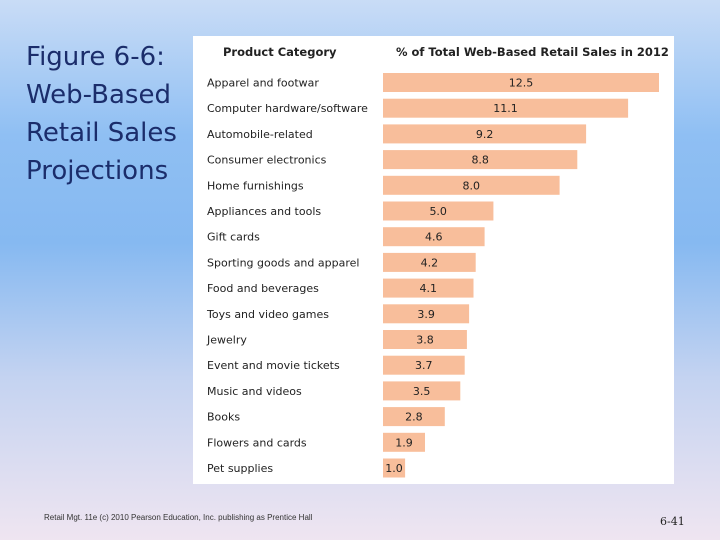 The width and height of the screenshot is (720, 540). I want to click on bar-value-label: 9.2, so click(485, 134).